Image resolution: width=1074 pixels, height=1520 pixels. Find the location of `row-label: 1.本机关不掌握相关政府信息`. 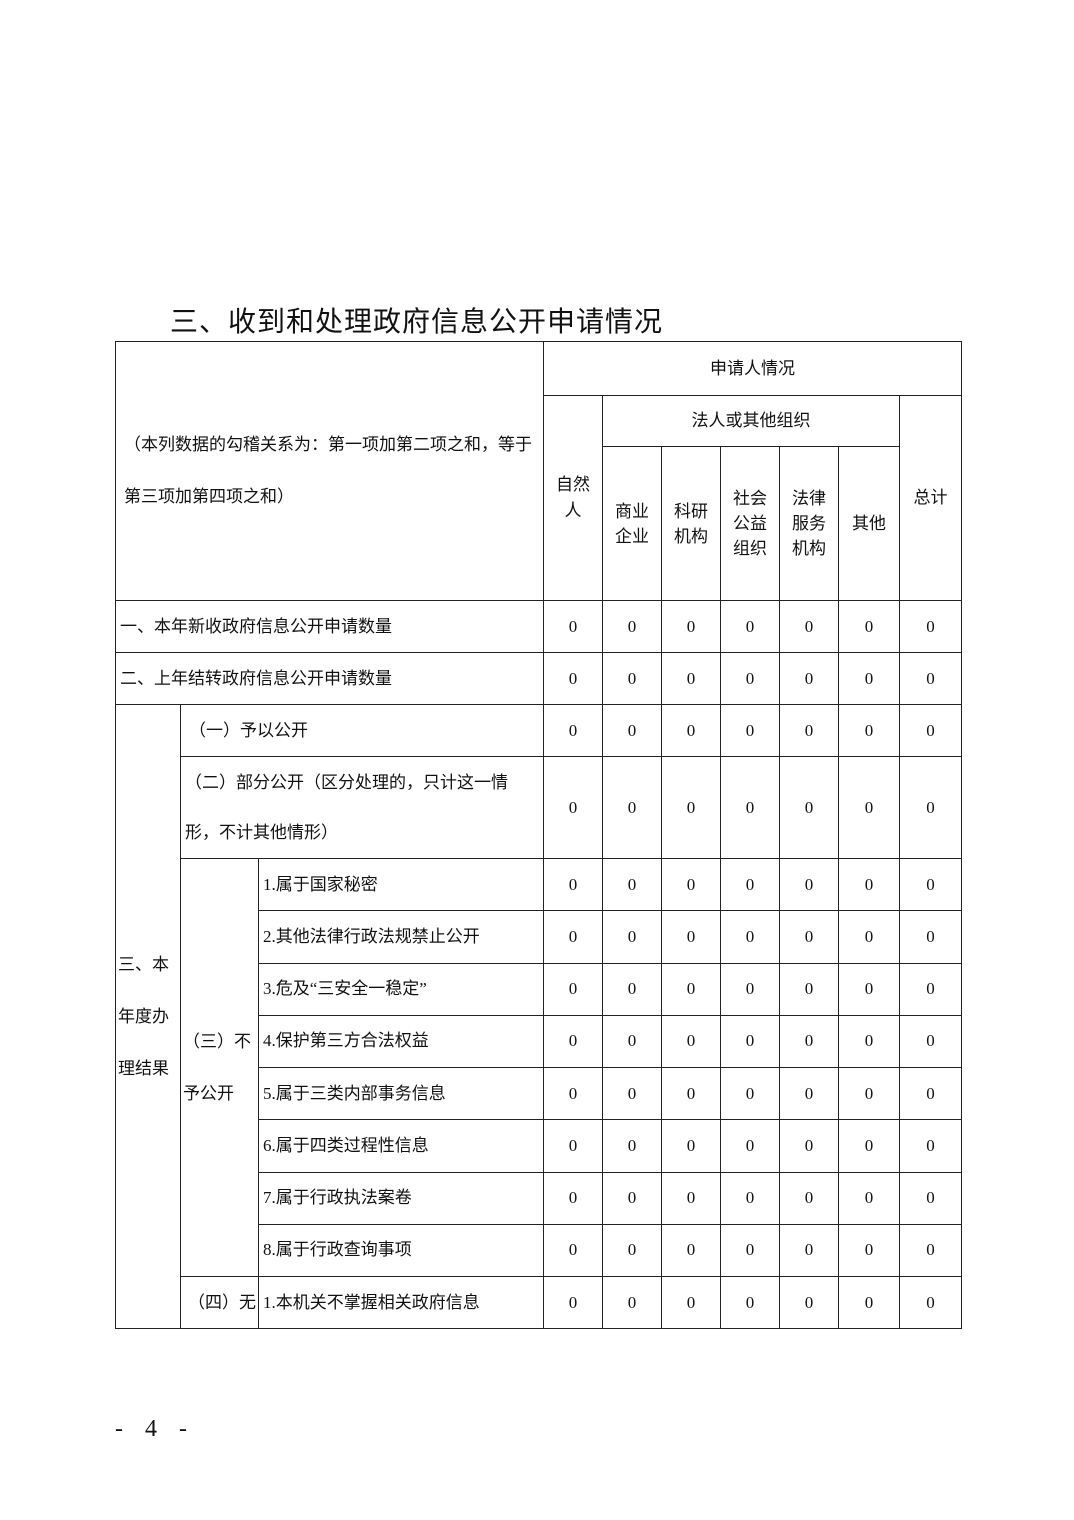

row-label: 1.本机关不掌握相关政府信息 is located at coordinates (401, 1302).